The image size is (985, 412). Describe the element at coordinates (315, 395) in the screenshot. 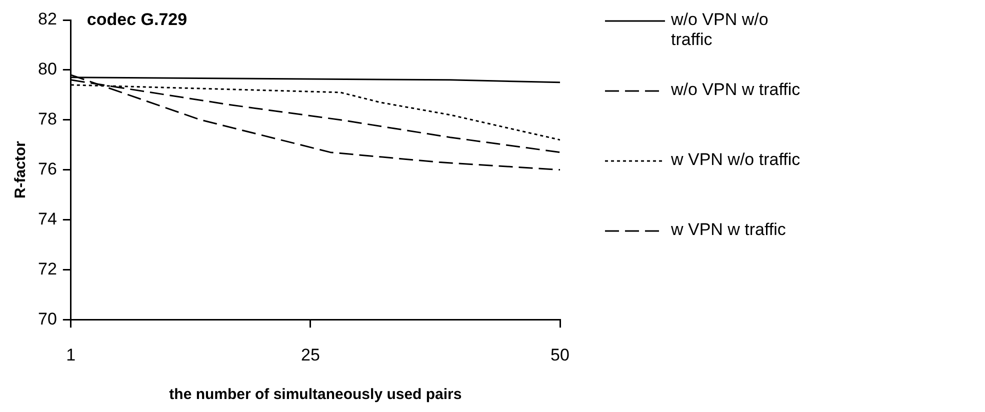

I see `x-axis-title: the number of simultaneously used pairs` at that location.